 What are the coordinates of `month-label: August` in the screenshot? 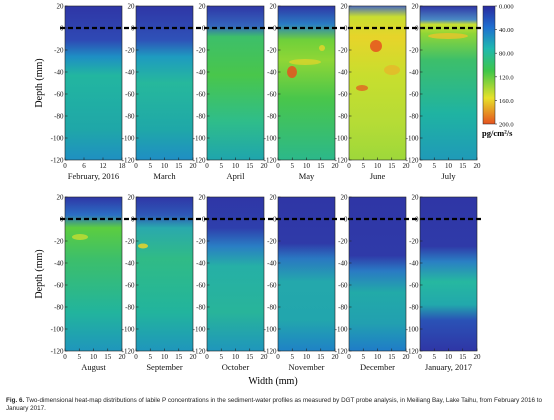 It's located at (93, 367).